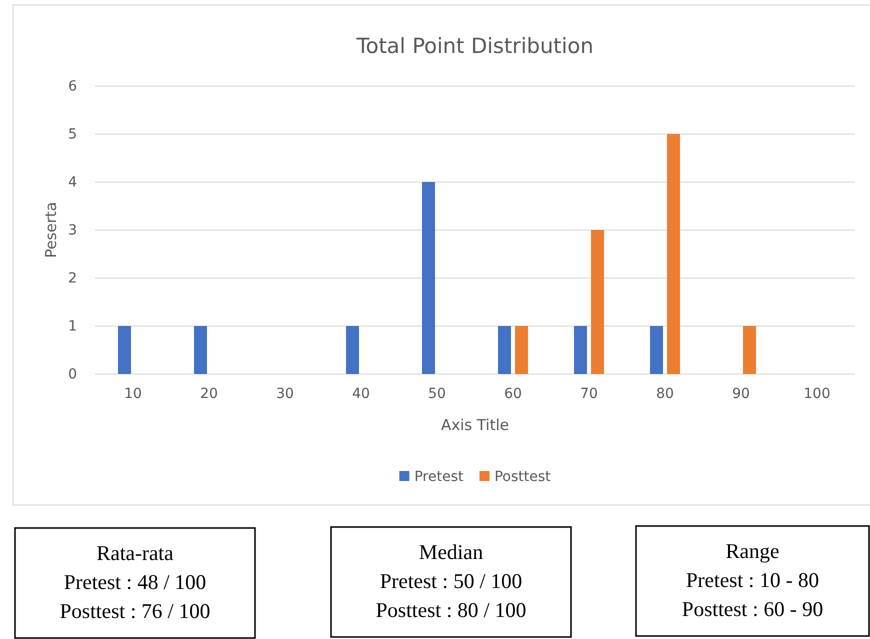 This screenshot has height=639, width=870. What do you see at coordinates (361, 394) in the screenshot?
I see `x-tick-label: 40` at bounding box center [361, 394].